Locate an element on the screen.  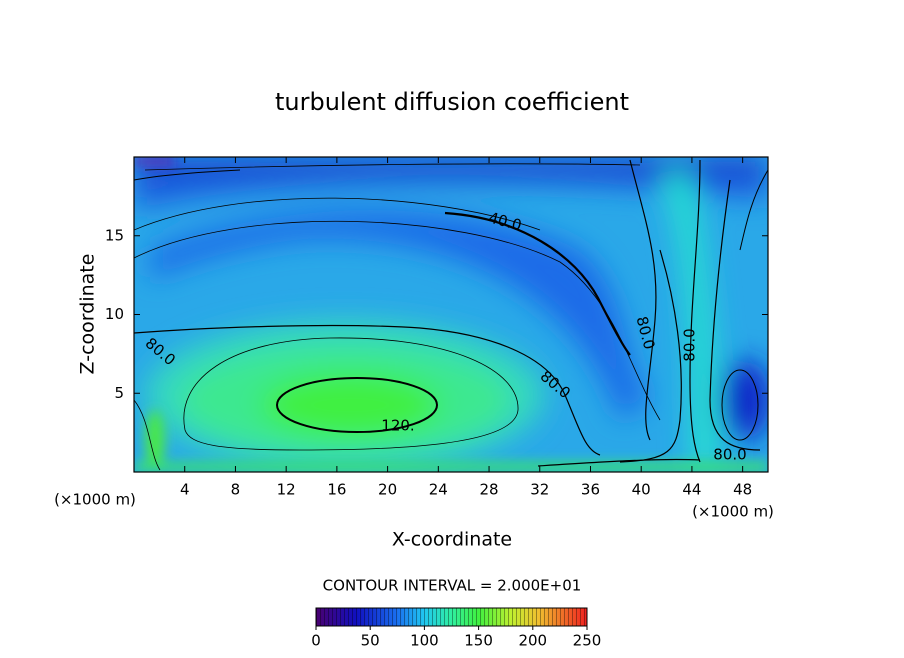
colorbar-frame is located at coordinates (451, 617).